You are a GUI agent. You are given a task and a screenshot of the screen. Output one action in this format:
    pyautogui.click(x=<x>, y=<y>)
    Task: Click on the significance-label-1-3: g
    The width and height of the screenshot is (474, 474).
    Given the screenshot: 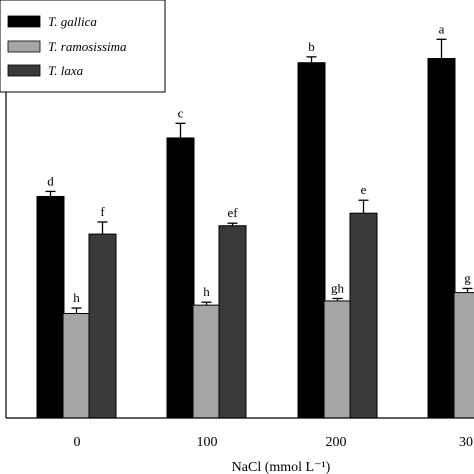 What is the action you would take?
    pyautogui.click(x=467, y=277)
    